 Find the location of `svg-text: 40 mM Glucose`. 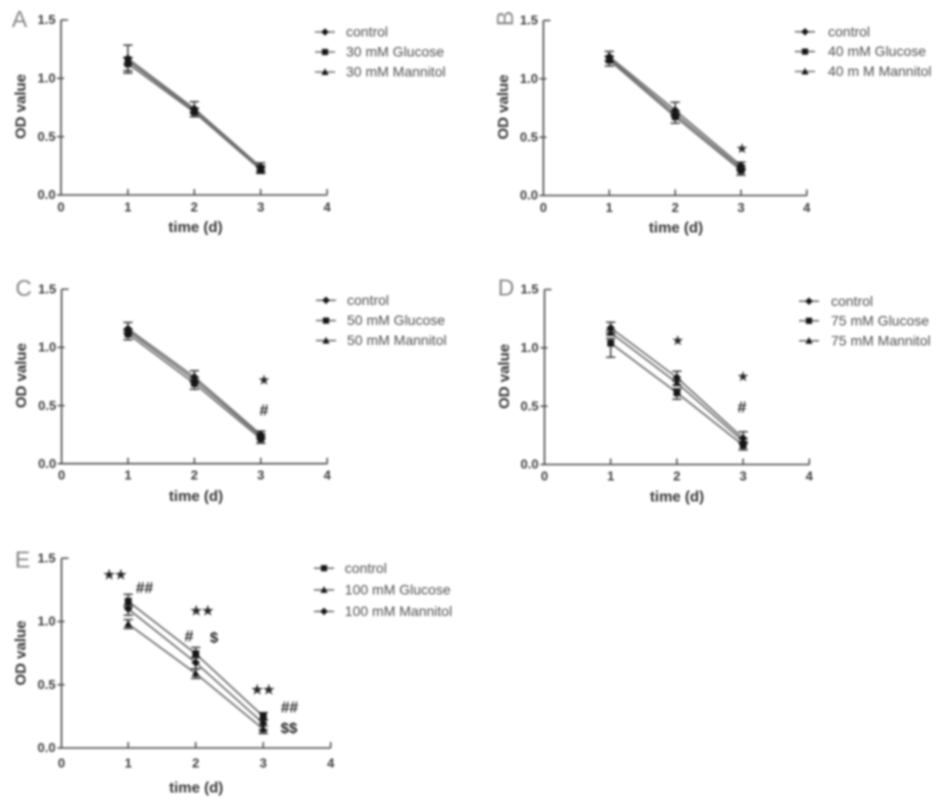

svg-text: 40 mM Glucose is located at coordinates (877, 51).